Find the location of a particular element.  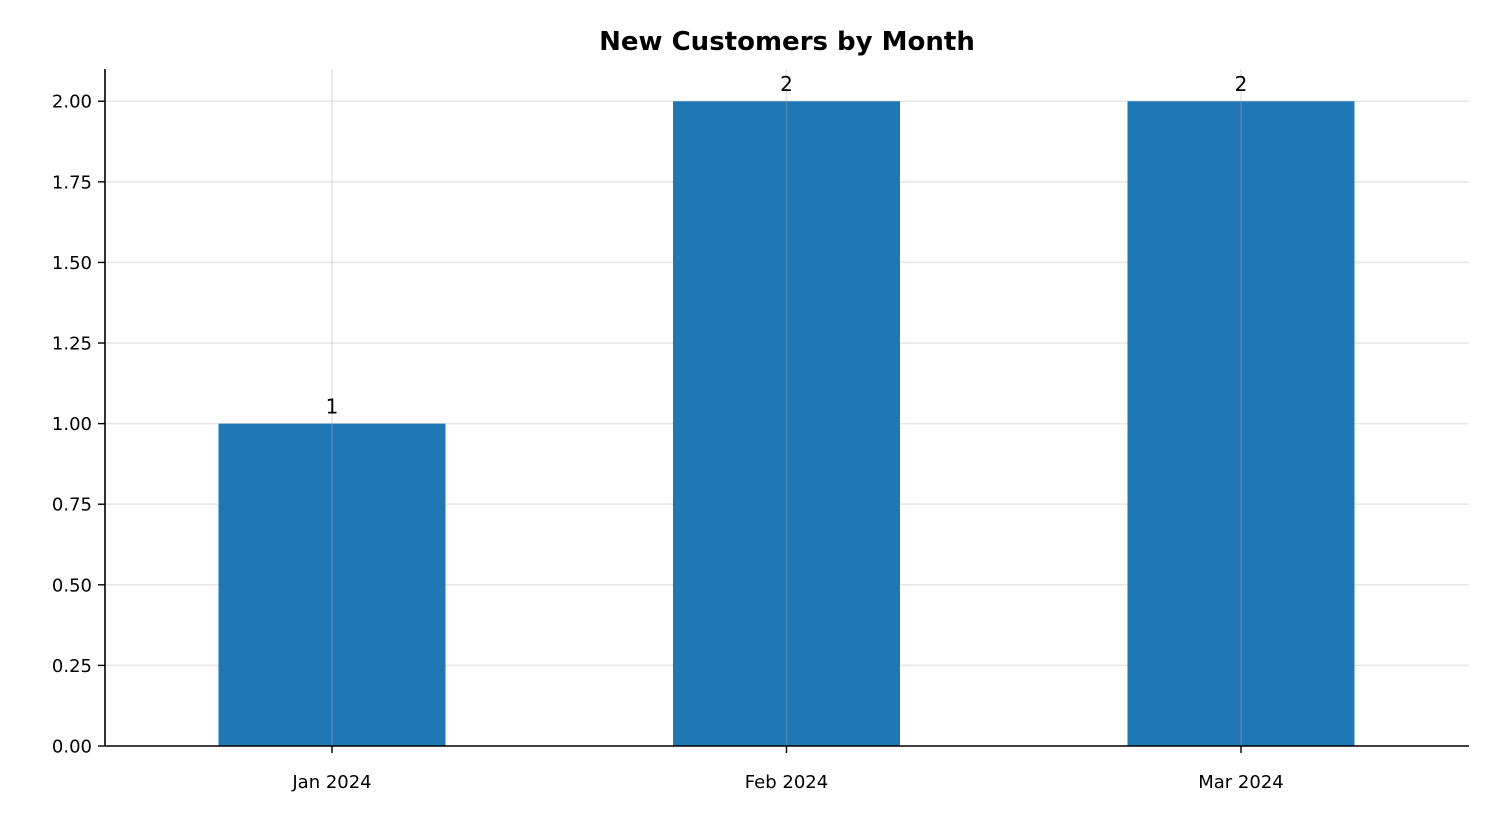

bar-feb-2024 is located at coordinates (786, 423).